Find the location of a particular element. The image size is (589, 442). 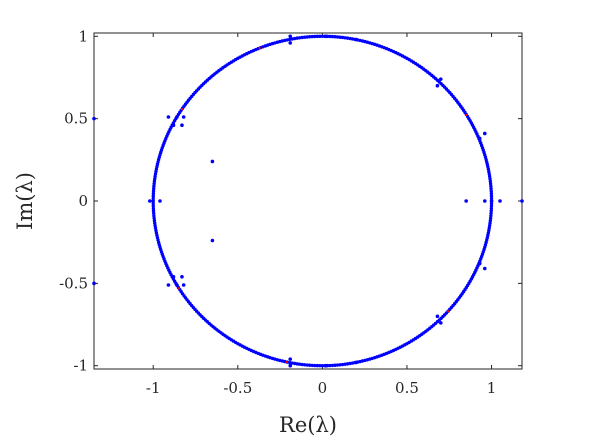

y-axis-label: Im(λ) is located at coordinates (25, 201).